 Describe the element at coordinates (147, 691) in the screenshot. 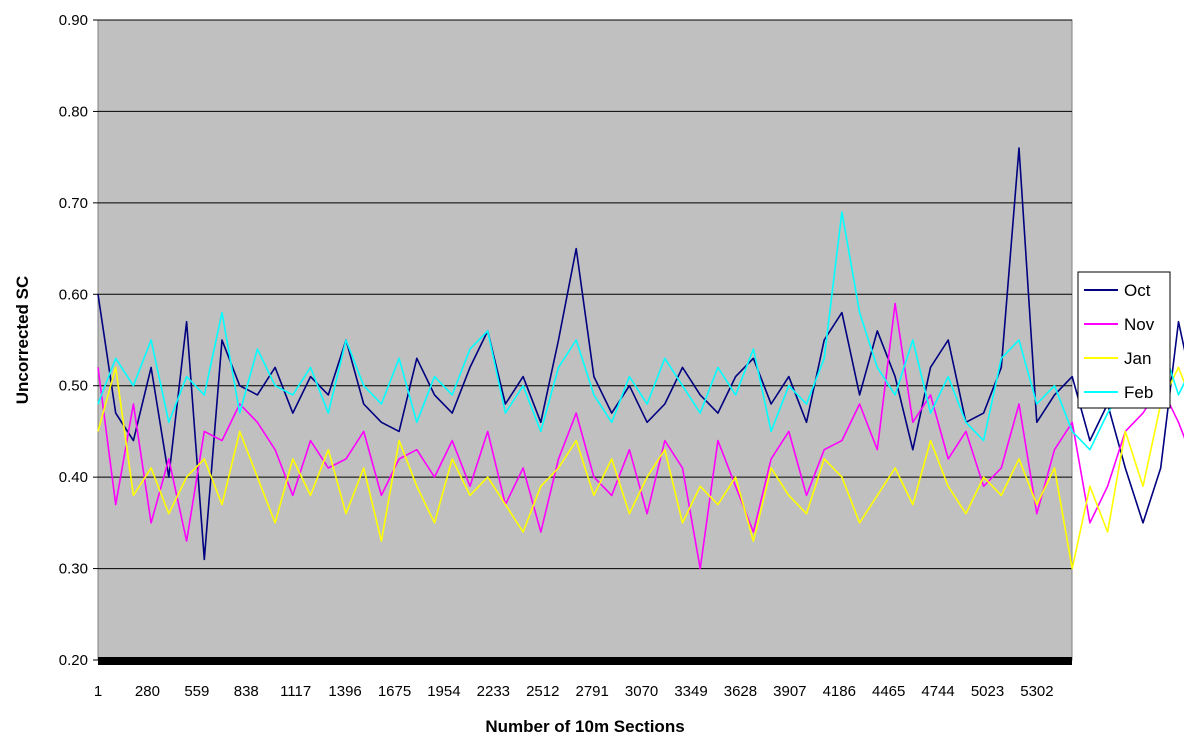

I see `x-tick-label: 280` at that location.